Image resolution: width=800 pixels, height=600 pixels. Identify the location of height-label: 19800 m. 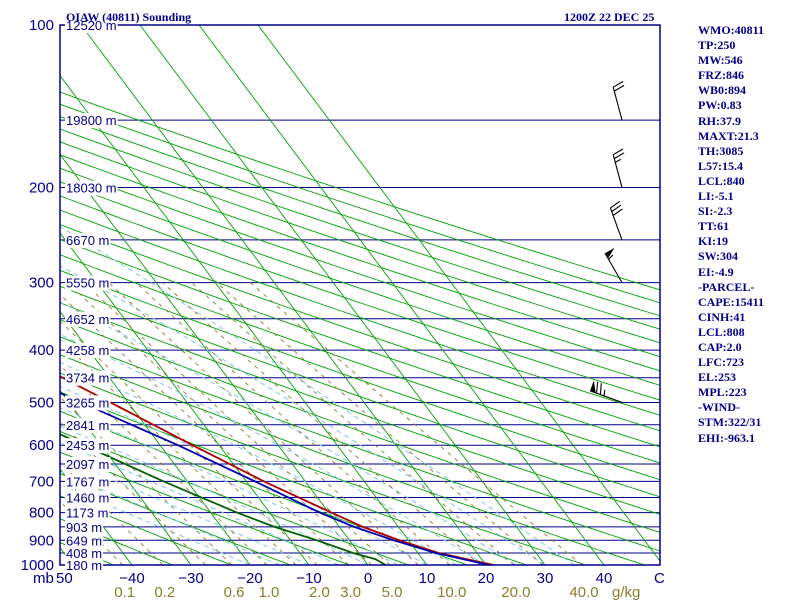
(91, 120).